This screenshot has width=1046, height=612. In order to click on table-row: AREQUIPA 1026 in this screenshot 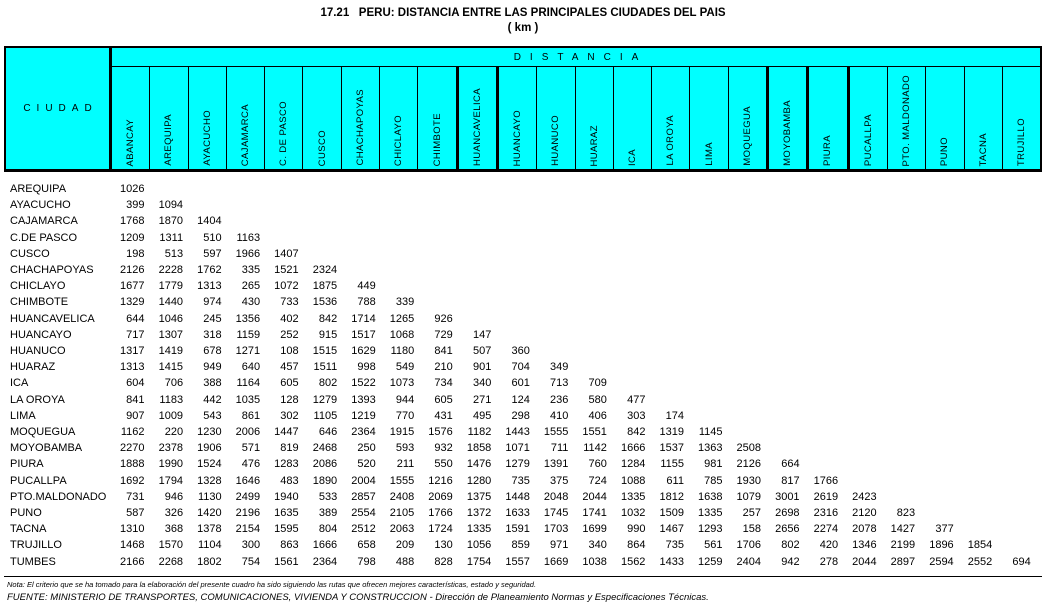, I will do `click(522, 189)`.